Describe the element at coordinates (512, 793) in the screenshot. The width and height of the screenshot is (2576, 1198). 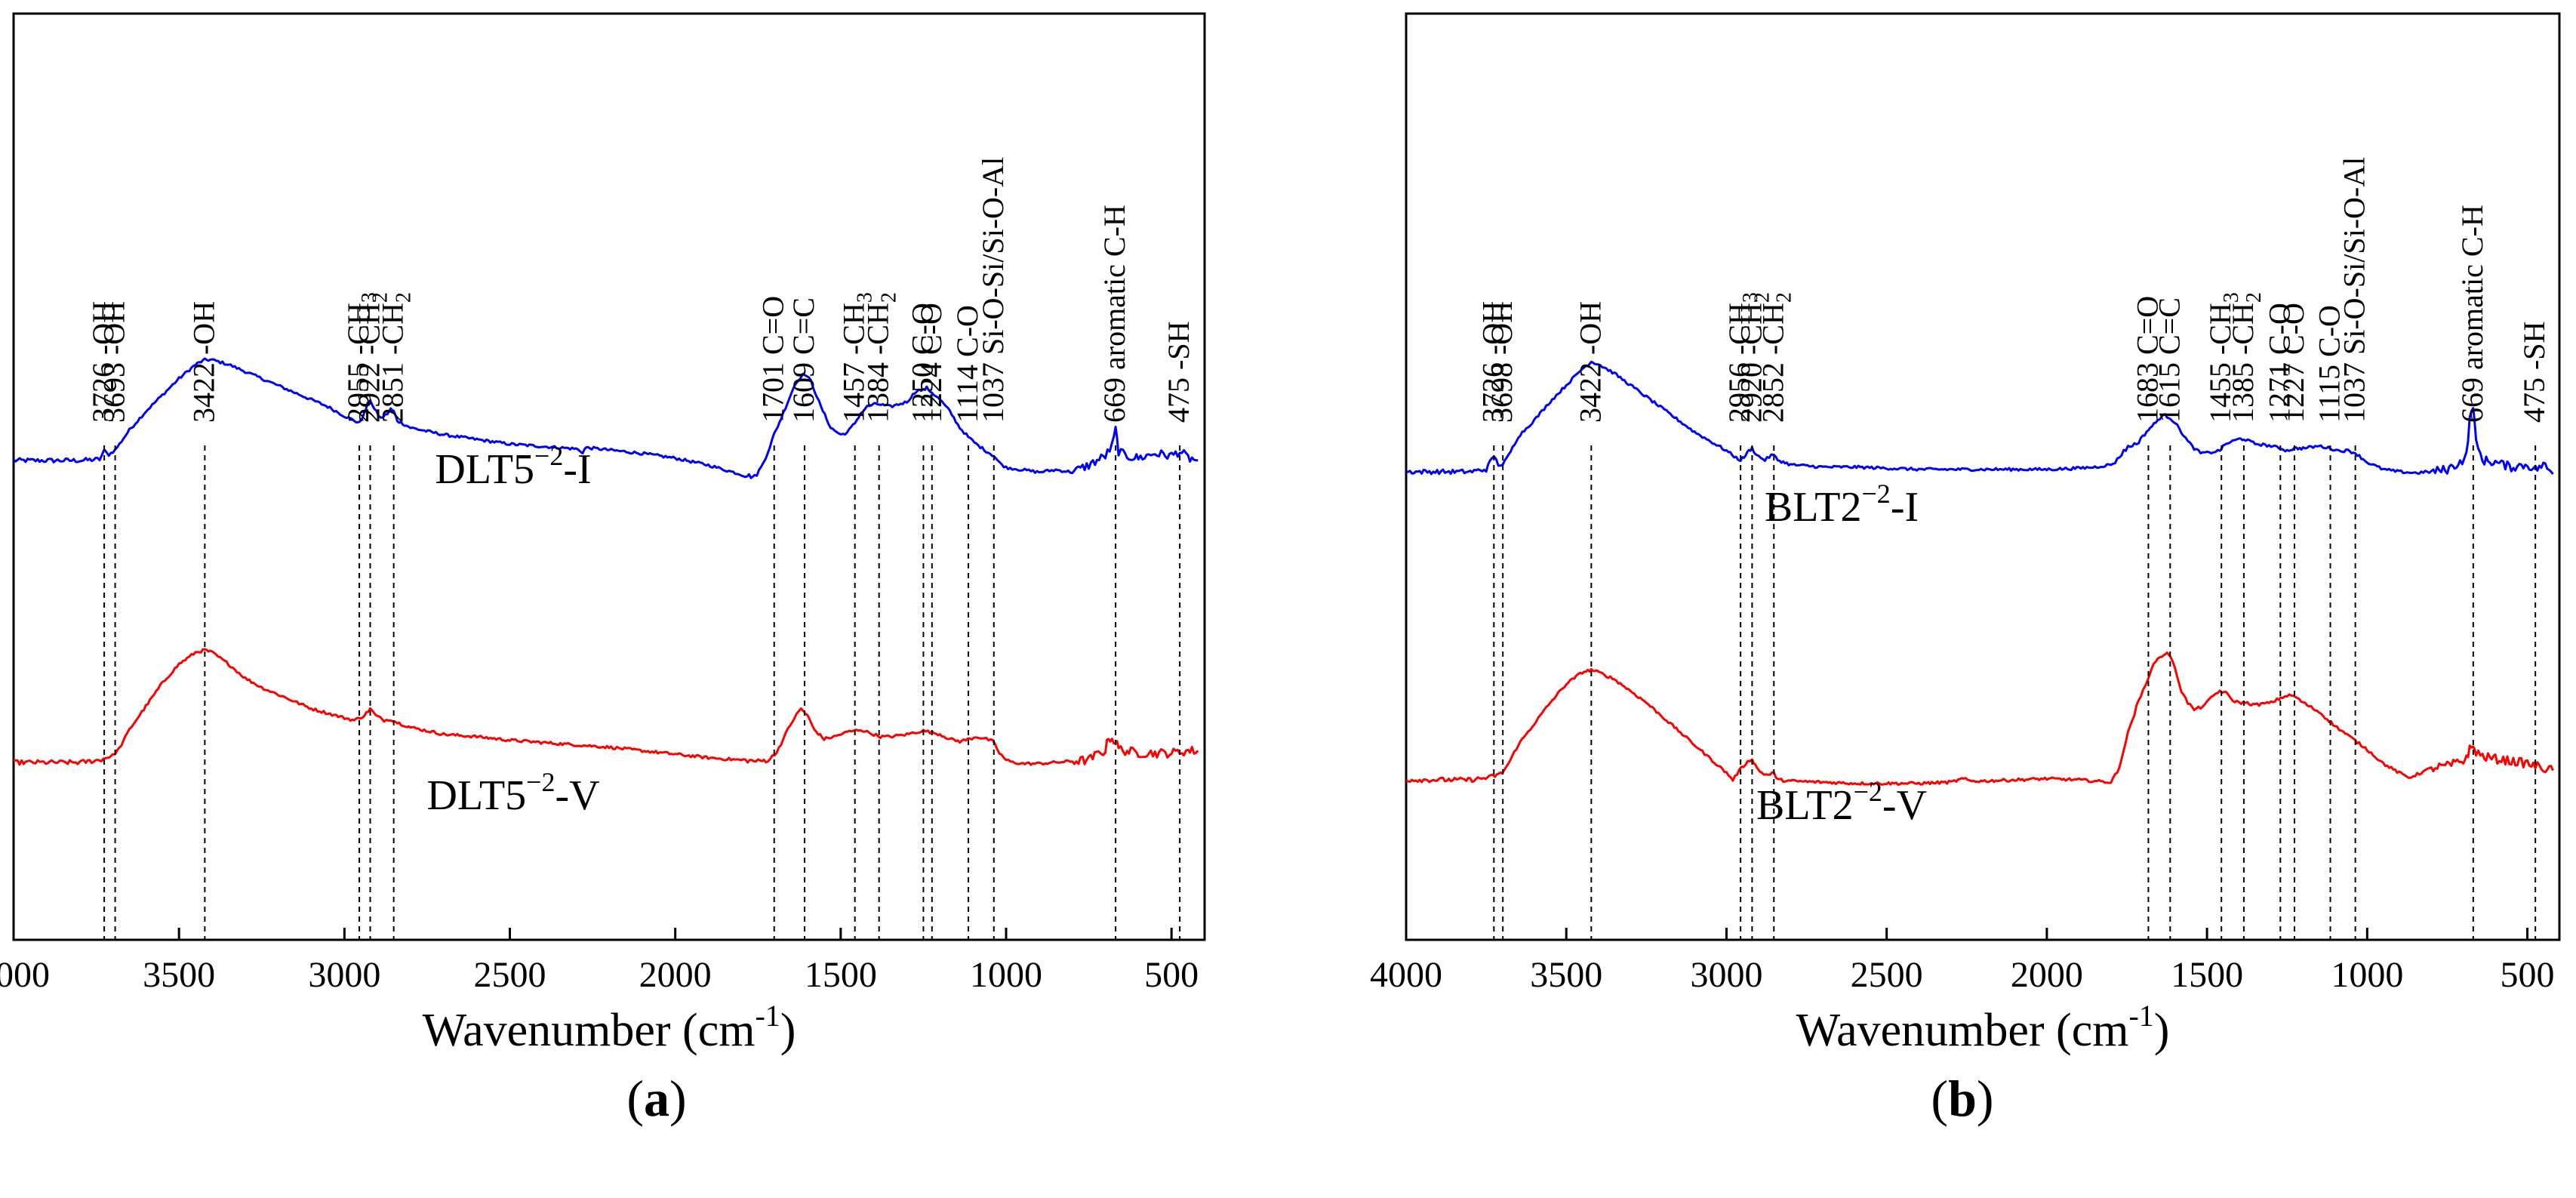
I see `series-label: DLT5−2-V` at that location.